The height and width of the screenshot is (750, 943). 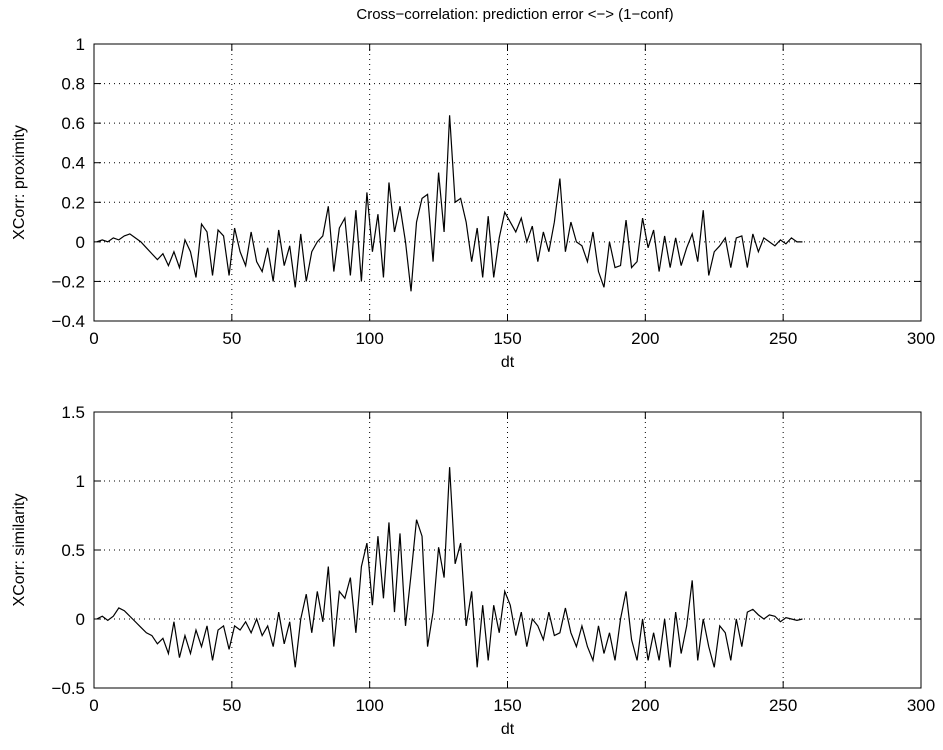 I want to click on proximity-x-tick-label: 50, so click(x=231, y=338).